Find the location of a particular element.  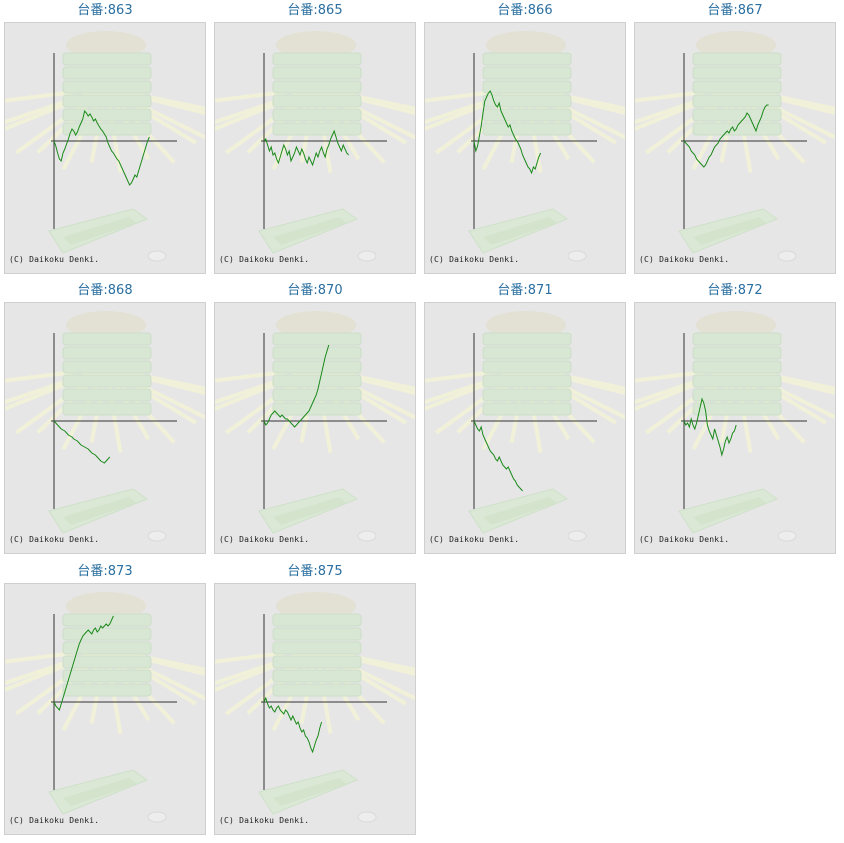

chart-panel: 台番:871 (C) Daikoku Denki. is located at coordinates (525, 420).